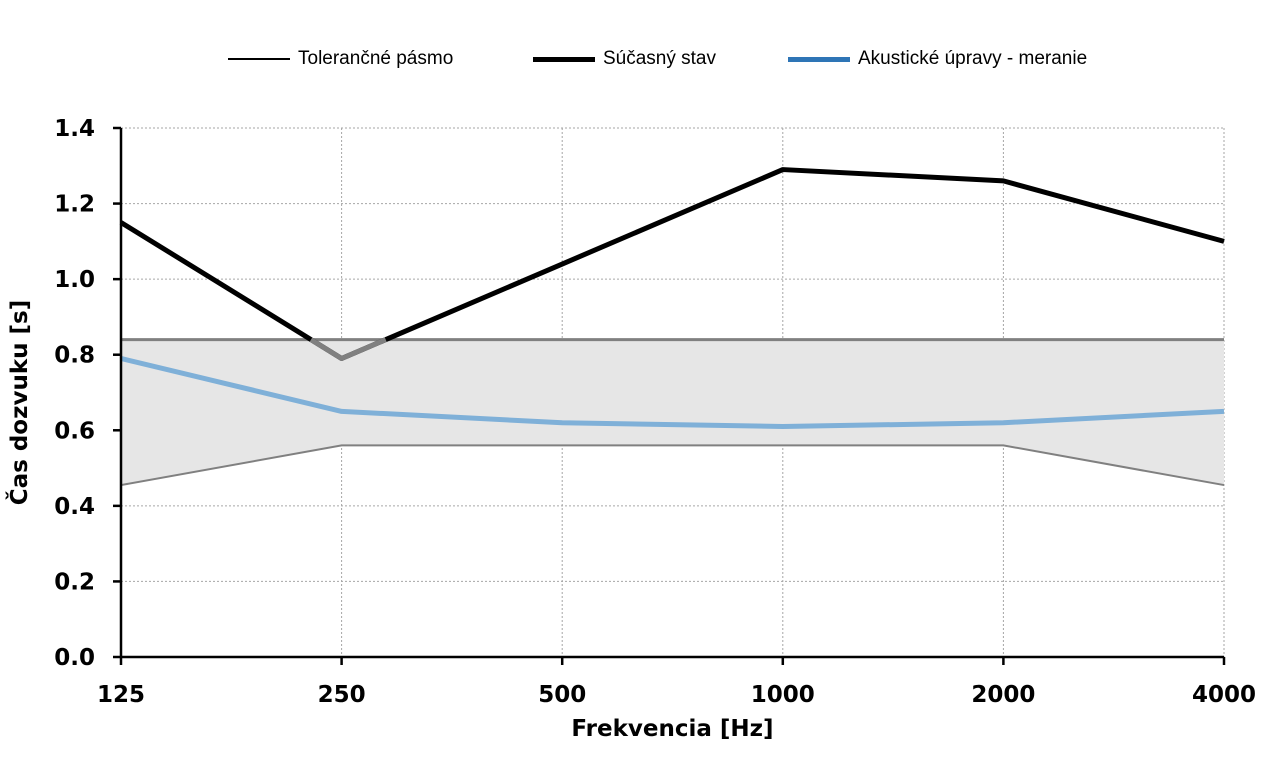  I want to click on y-tick-label: 1.4, so click(74, 129).